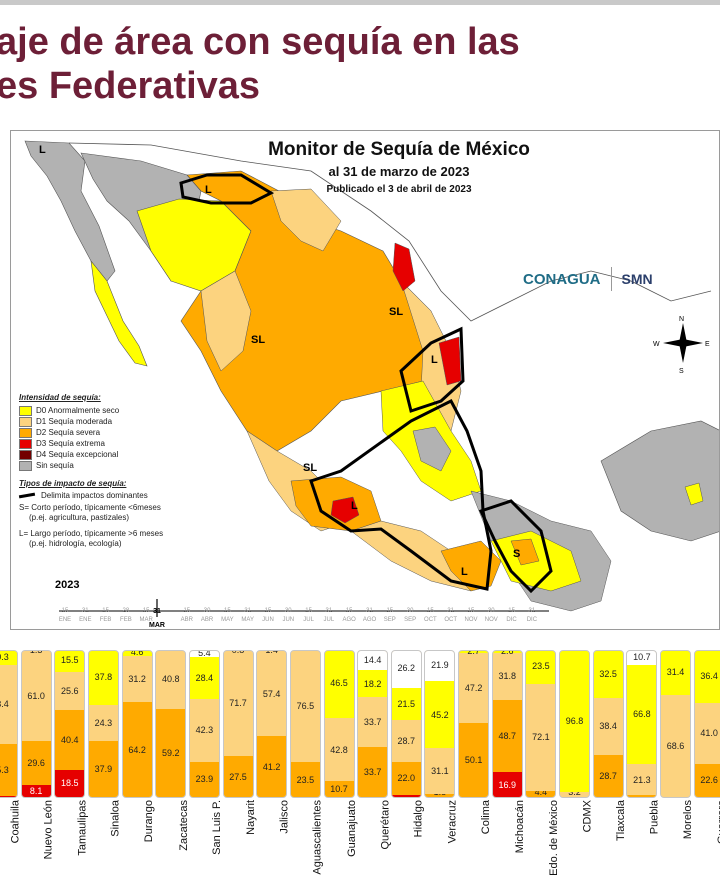 This screenshot has height=890, width=720. I want to click on bar-segment-d3, so click(406, 795).